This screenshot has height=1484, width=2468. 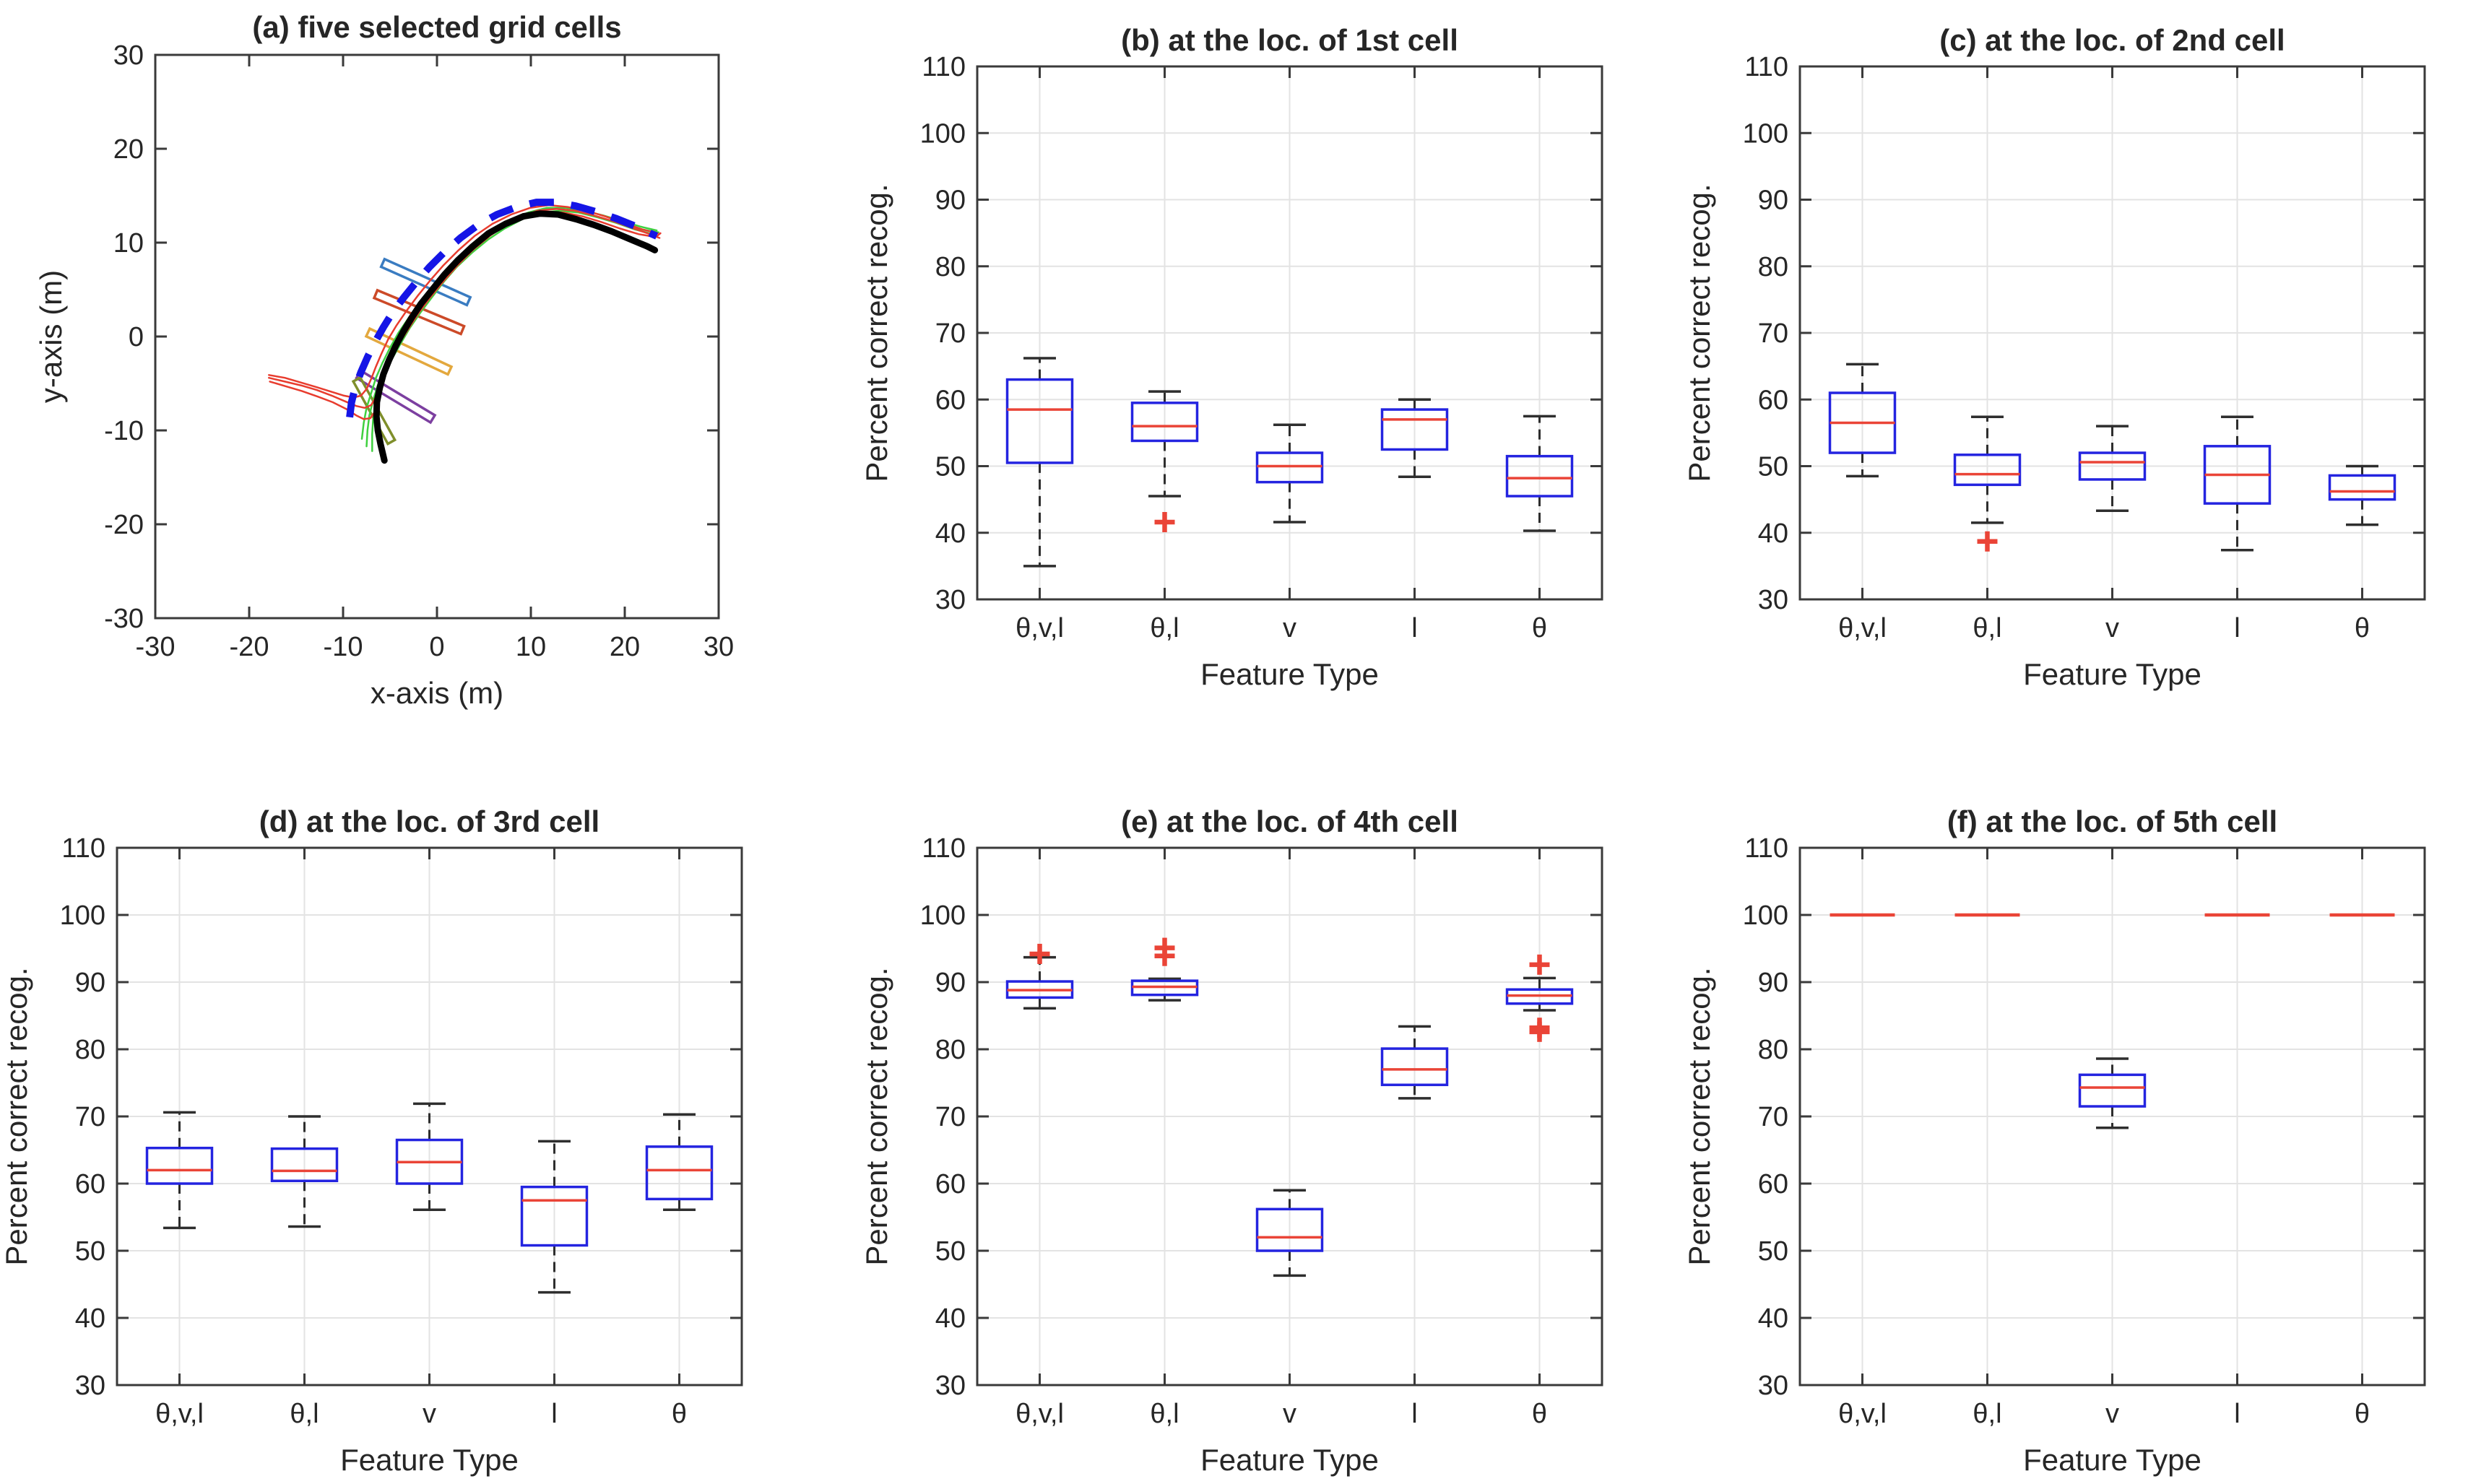 I want to click on y-tick-label: 0, so click(x=136, y=337).